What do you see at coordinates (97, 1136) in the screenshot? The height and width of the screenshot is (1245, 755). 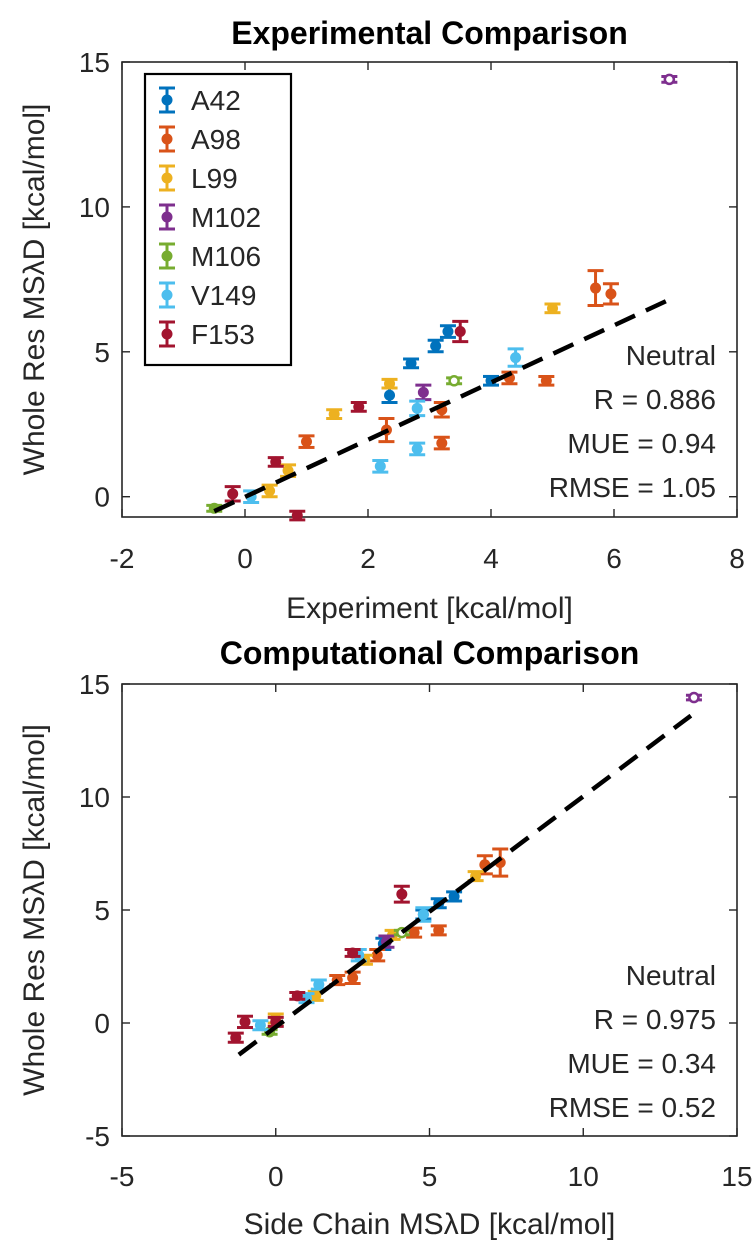 I see `y-tick-label: -5` at bounding box center [97, 1136].